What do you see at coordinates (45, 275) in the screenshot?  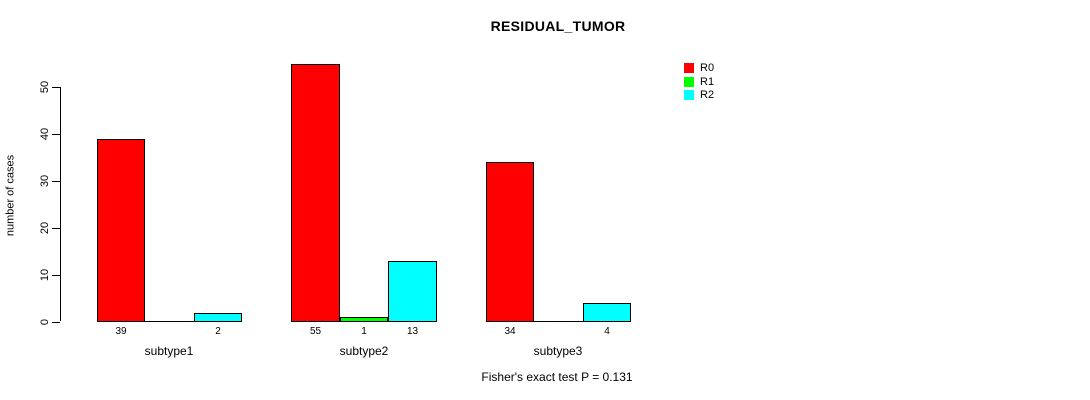 I see `y-axis-tick-label: 10` at bounding box center [45, 275].